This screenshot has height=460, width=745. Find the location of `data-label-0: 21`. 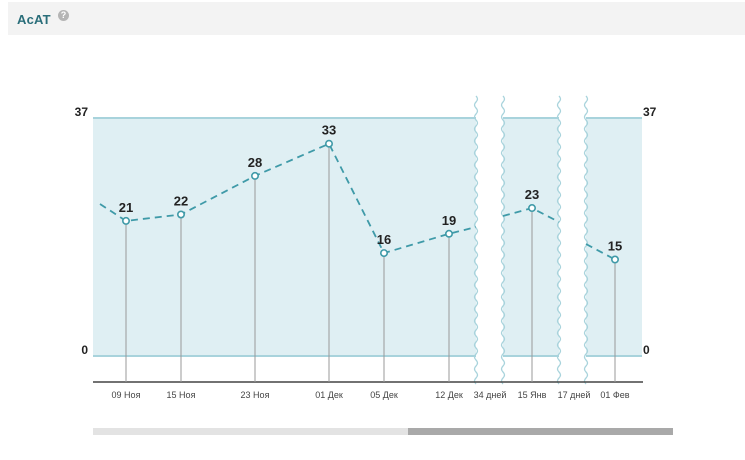

data-label-0: 21 is located at coordinates (126, 207).